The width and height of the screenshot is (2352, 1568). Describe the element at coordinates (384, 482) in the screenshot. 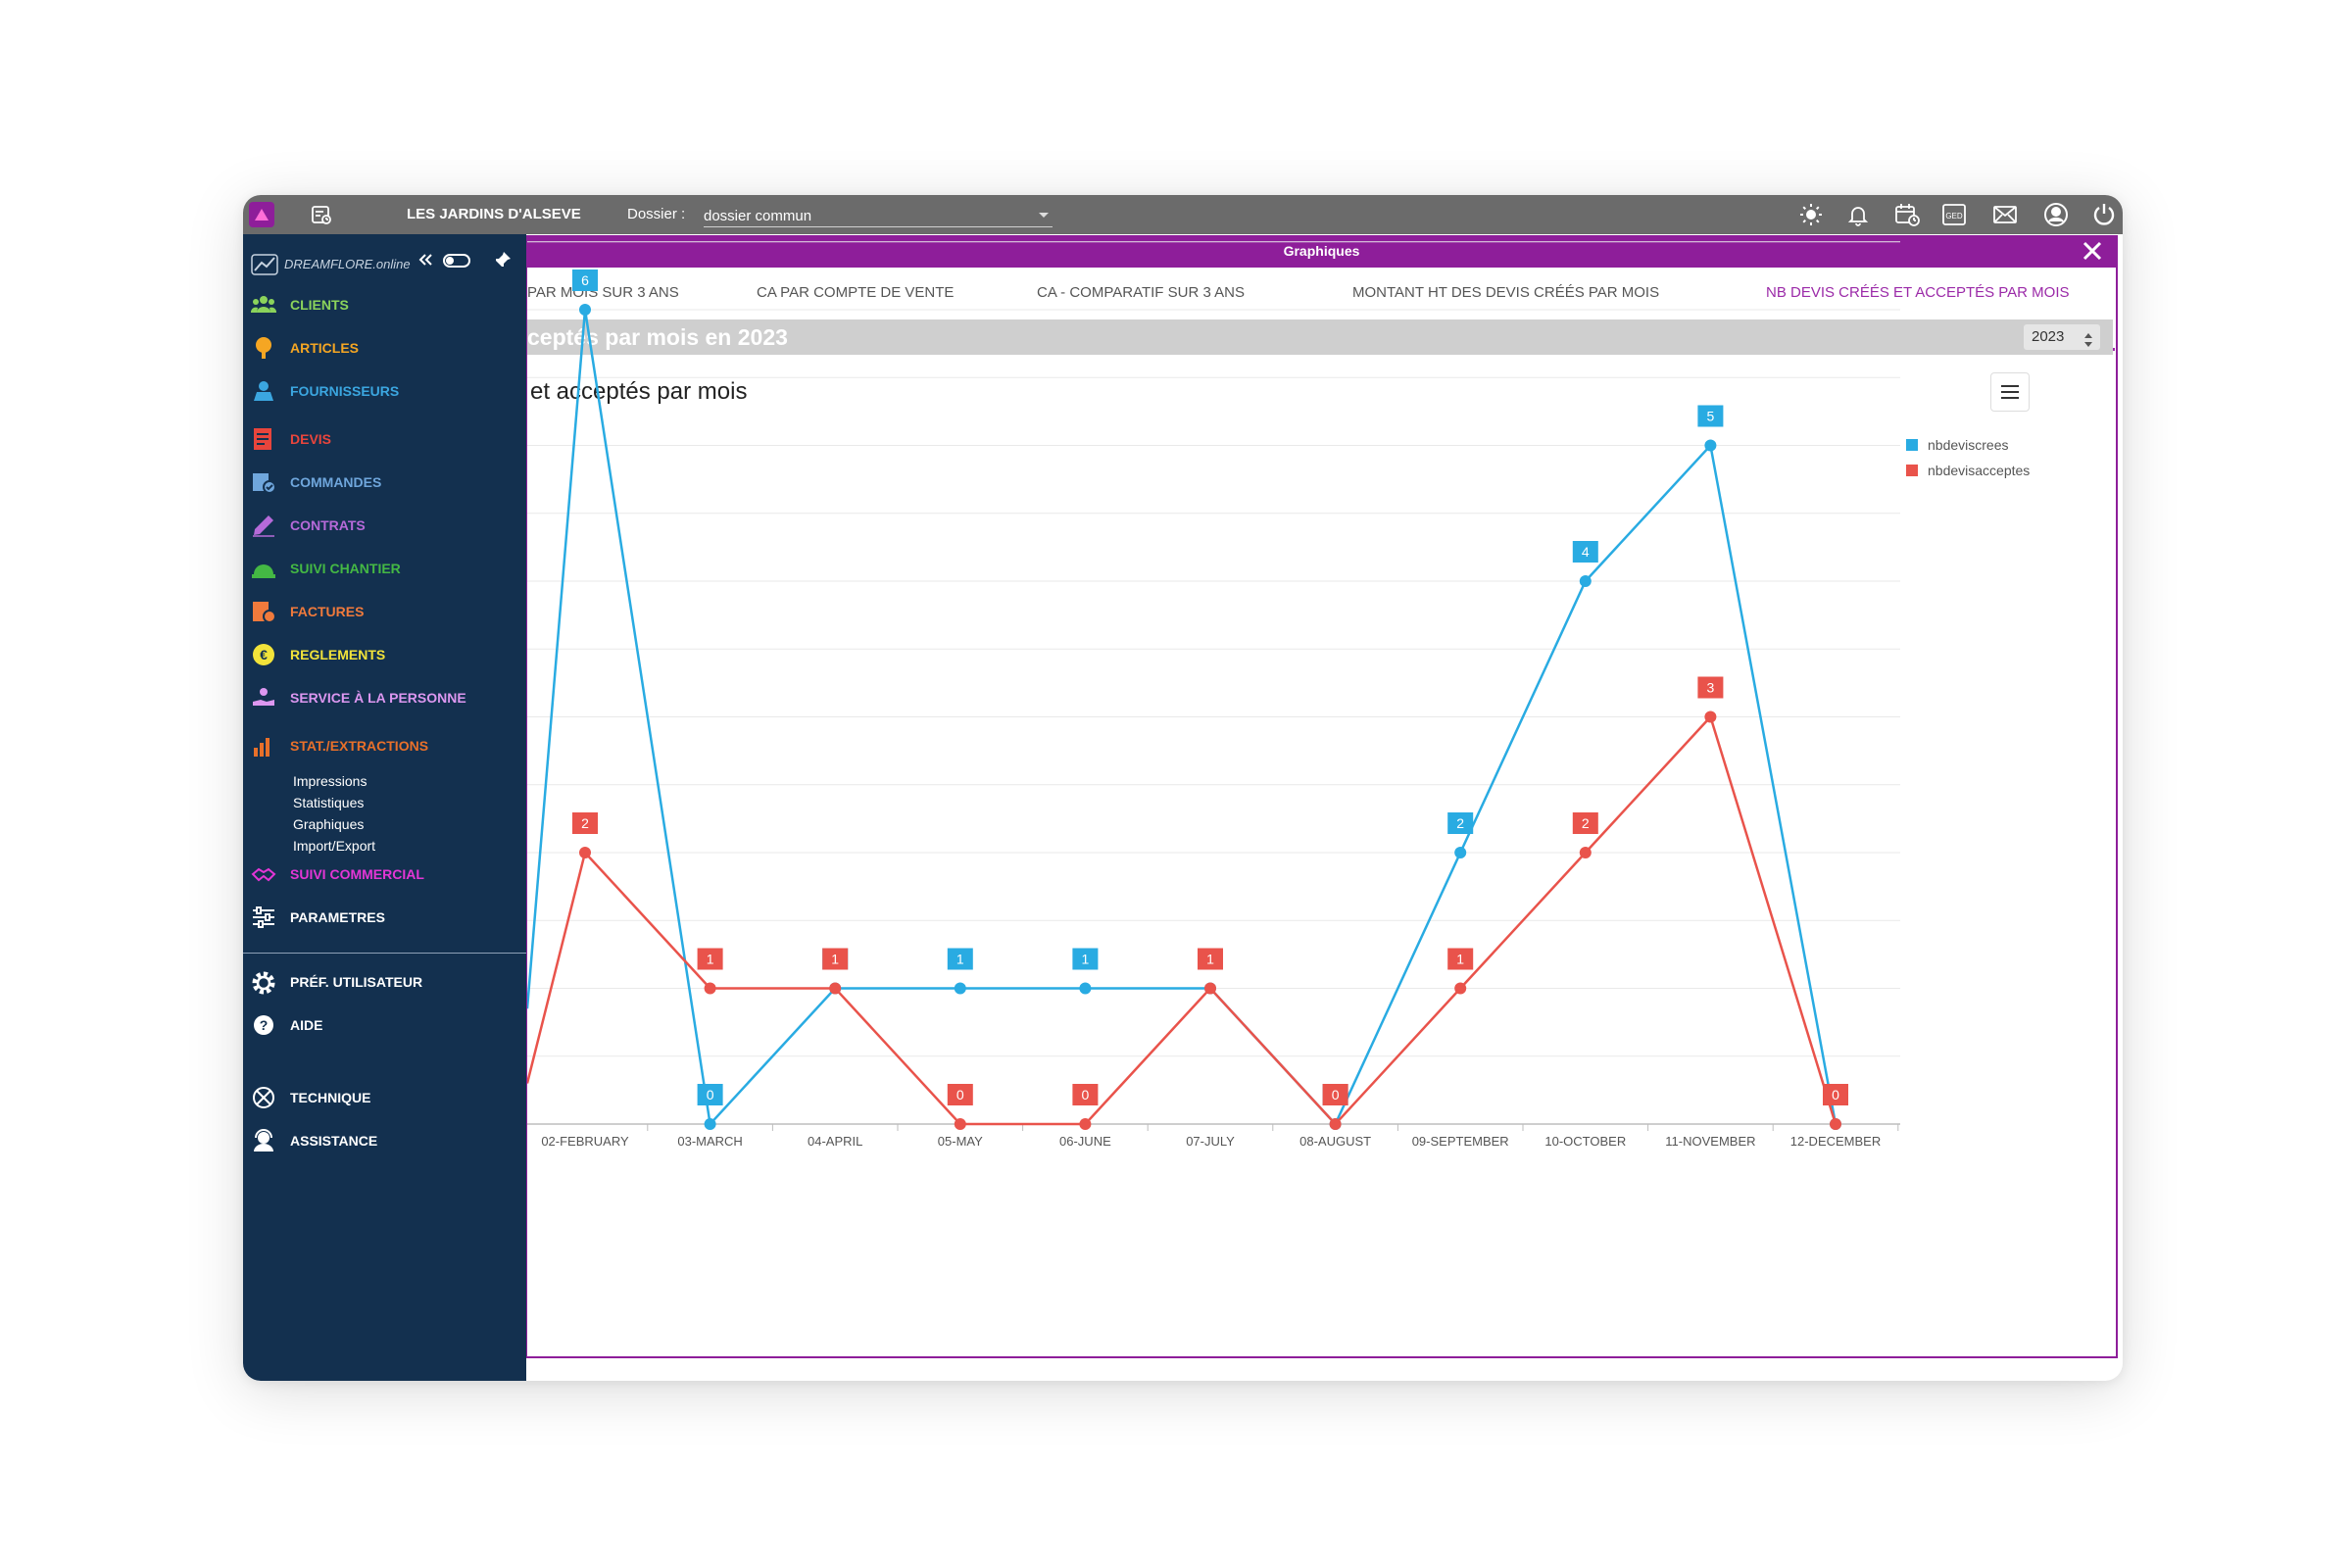

I see `sidebar-item-commandes: COMMANDES` at that location.